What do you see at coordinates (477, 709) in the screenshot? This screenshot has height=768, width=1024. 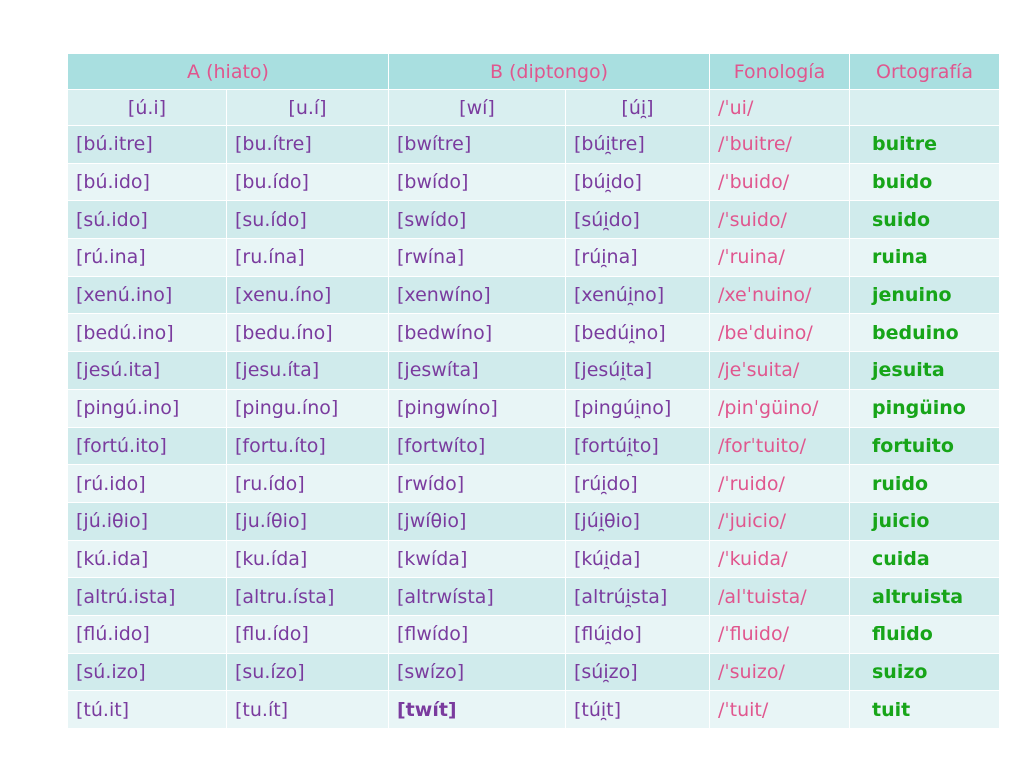 I see `cell-diptongo-1: [twít]` at bounding box center [477, 709].